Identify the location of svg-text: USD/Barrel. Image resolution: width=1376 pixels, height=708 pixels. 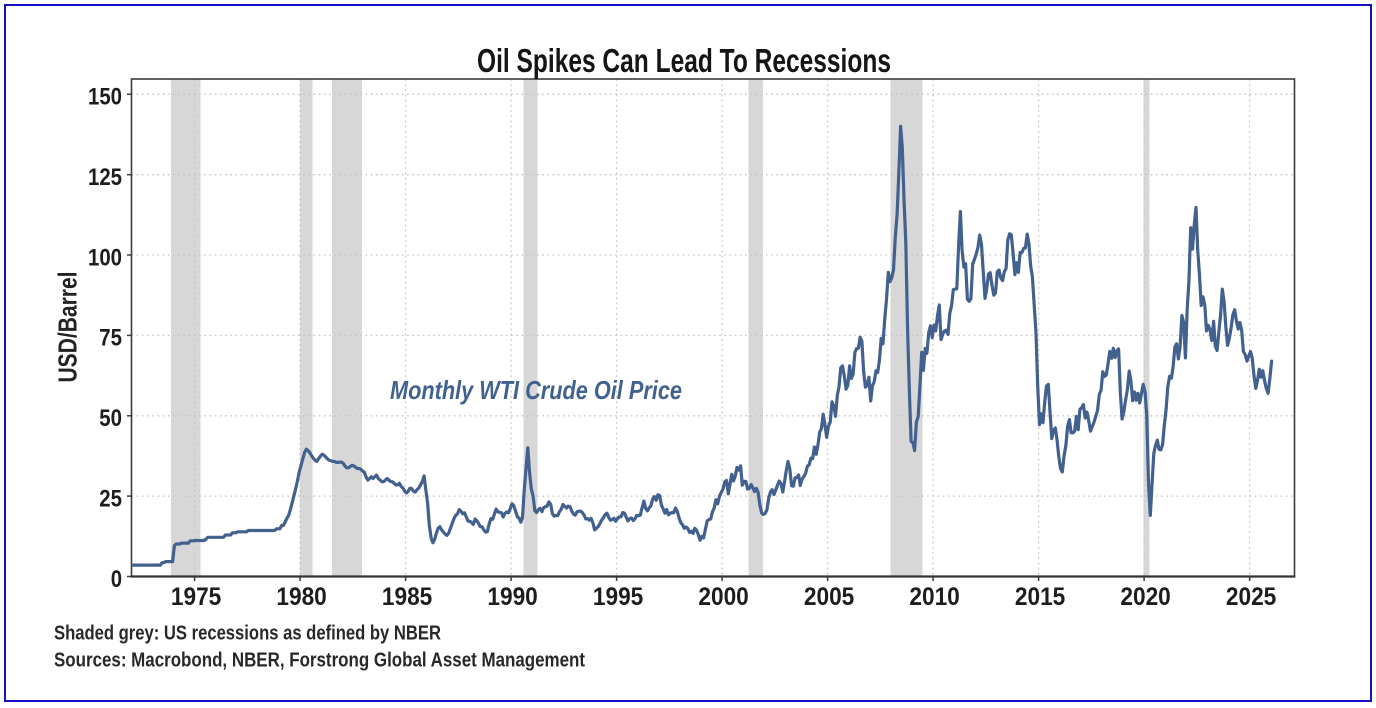
(68, 327).